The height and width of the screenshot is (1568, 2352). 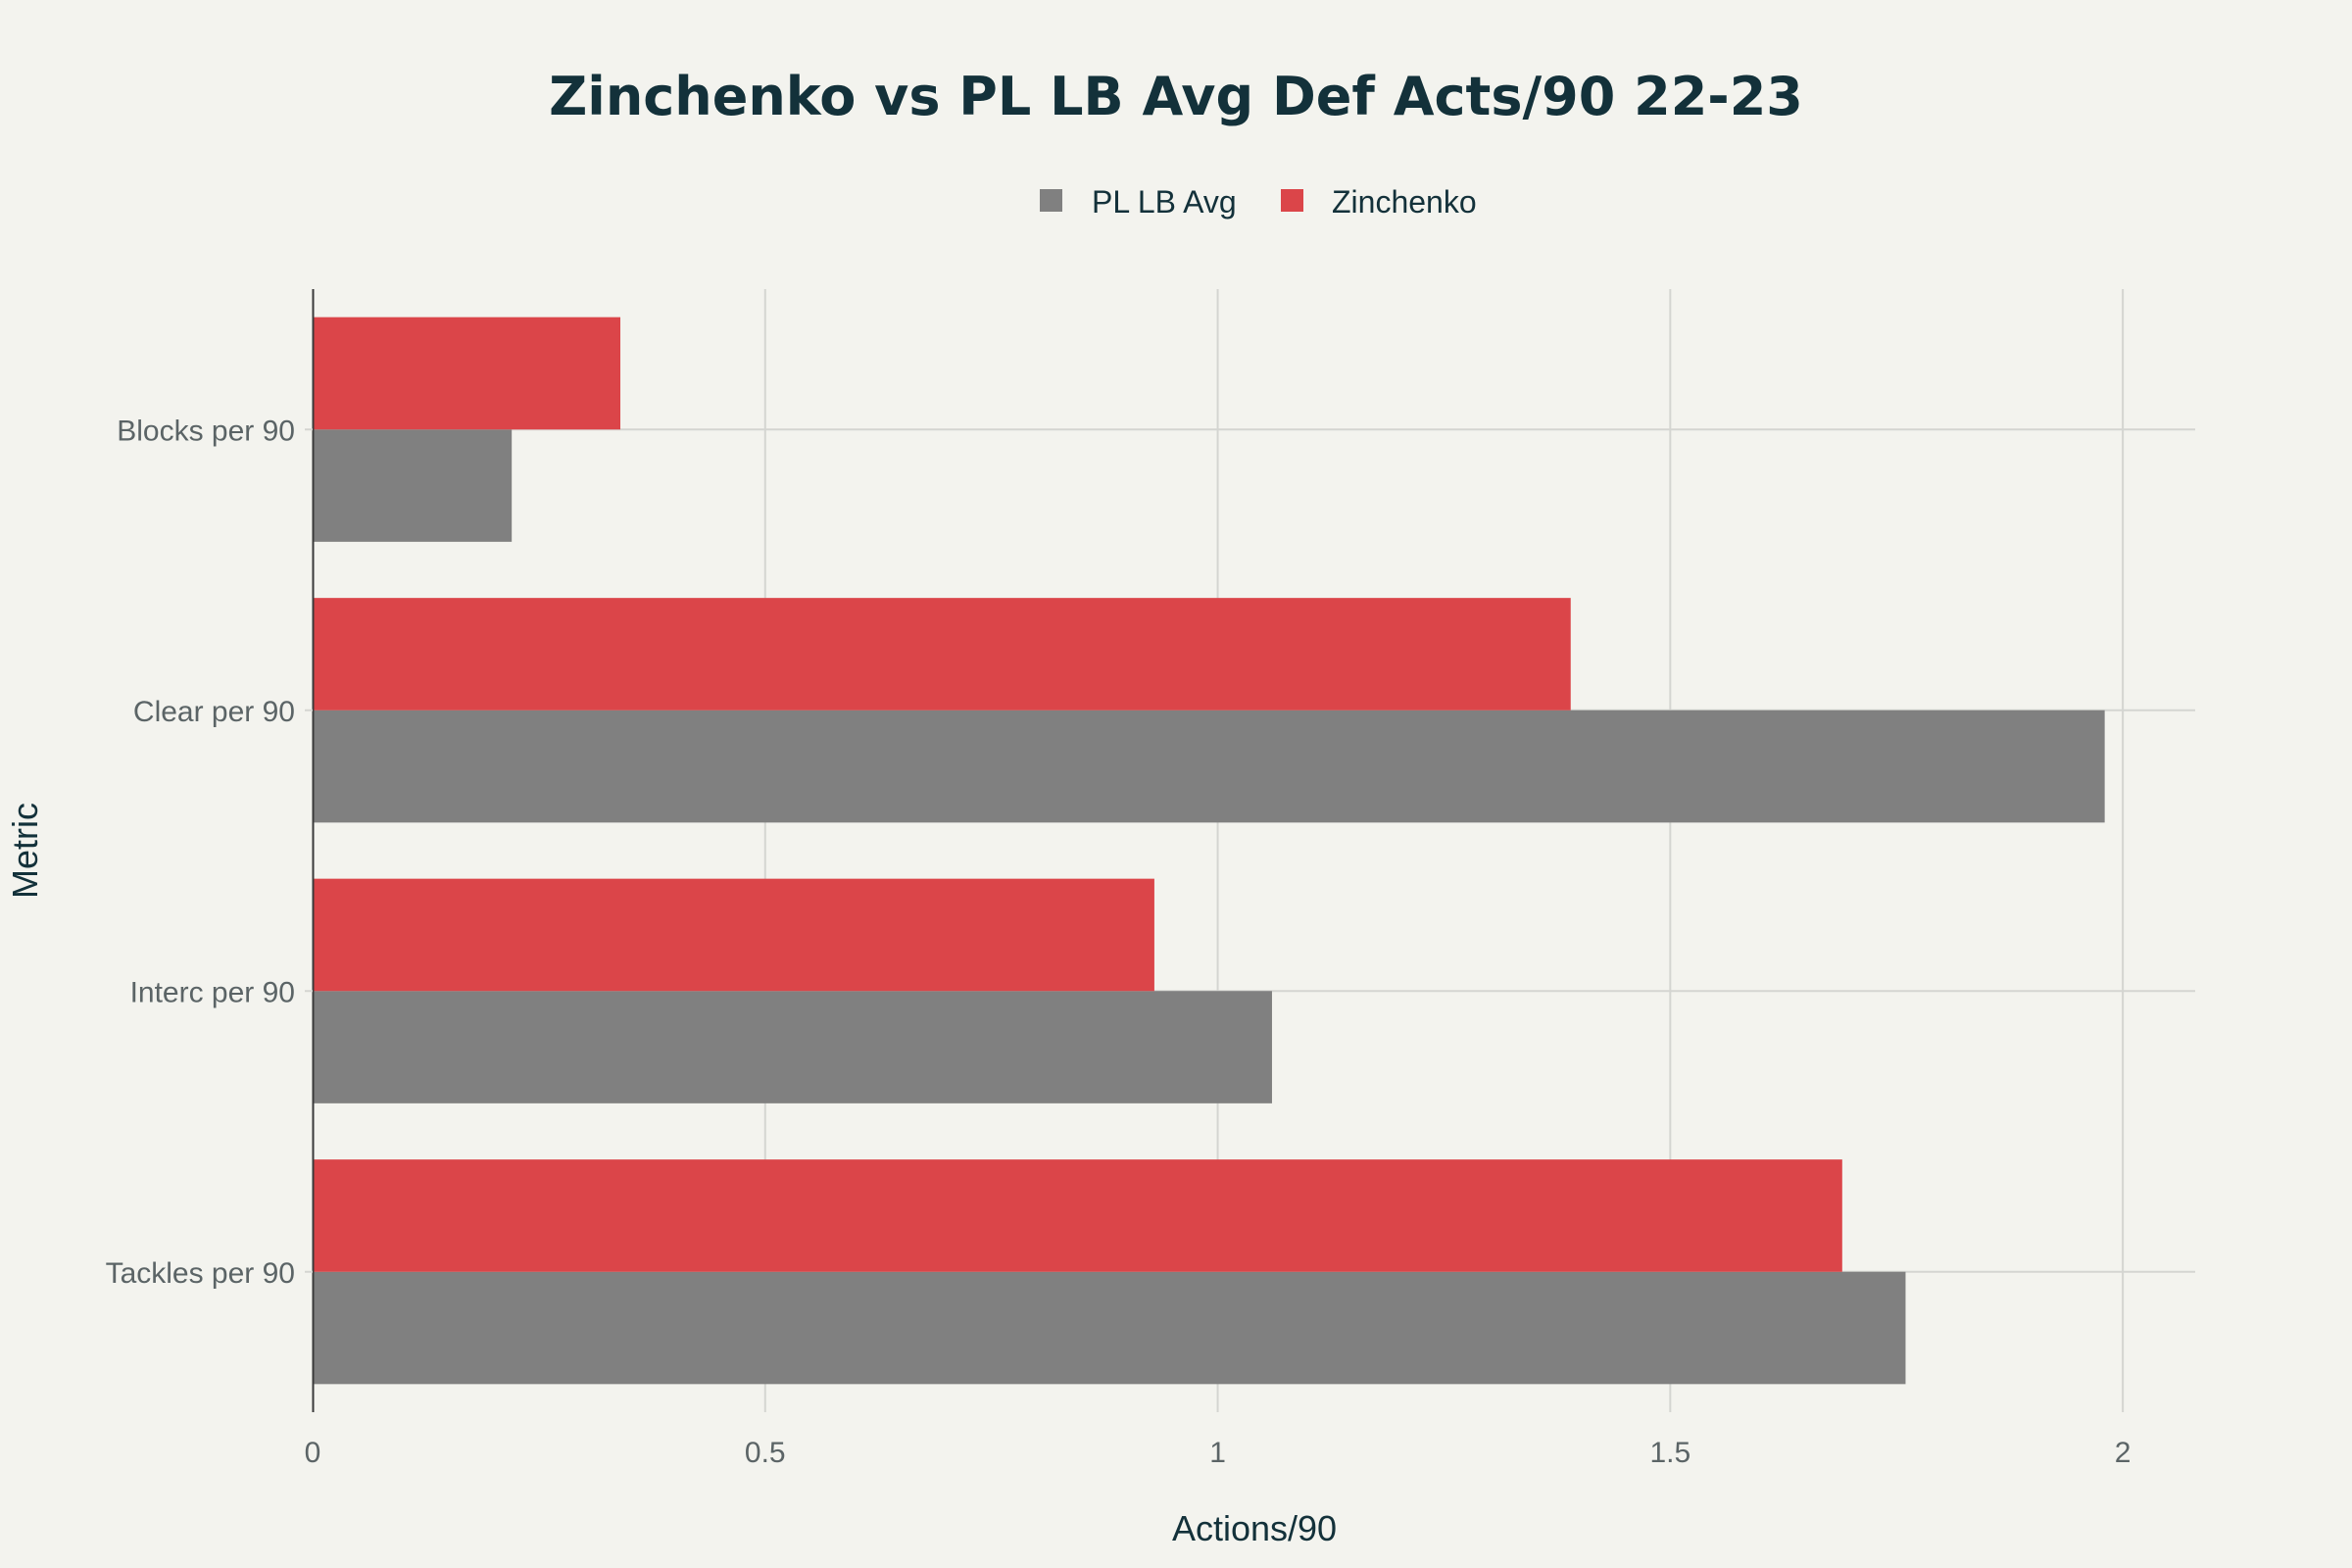 I want to click on y-tick-label: Interc per 90, so click(x=212, y=992).